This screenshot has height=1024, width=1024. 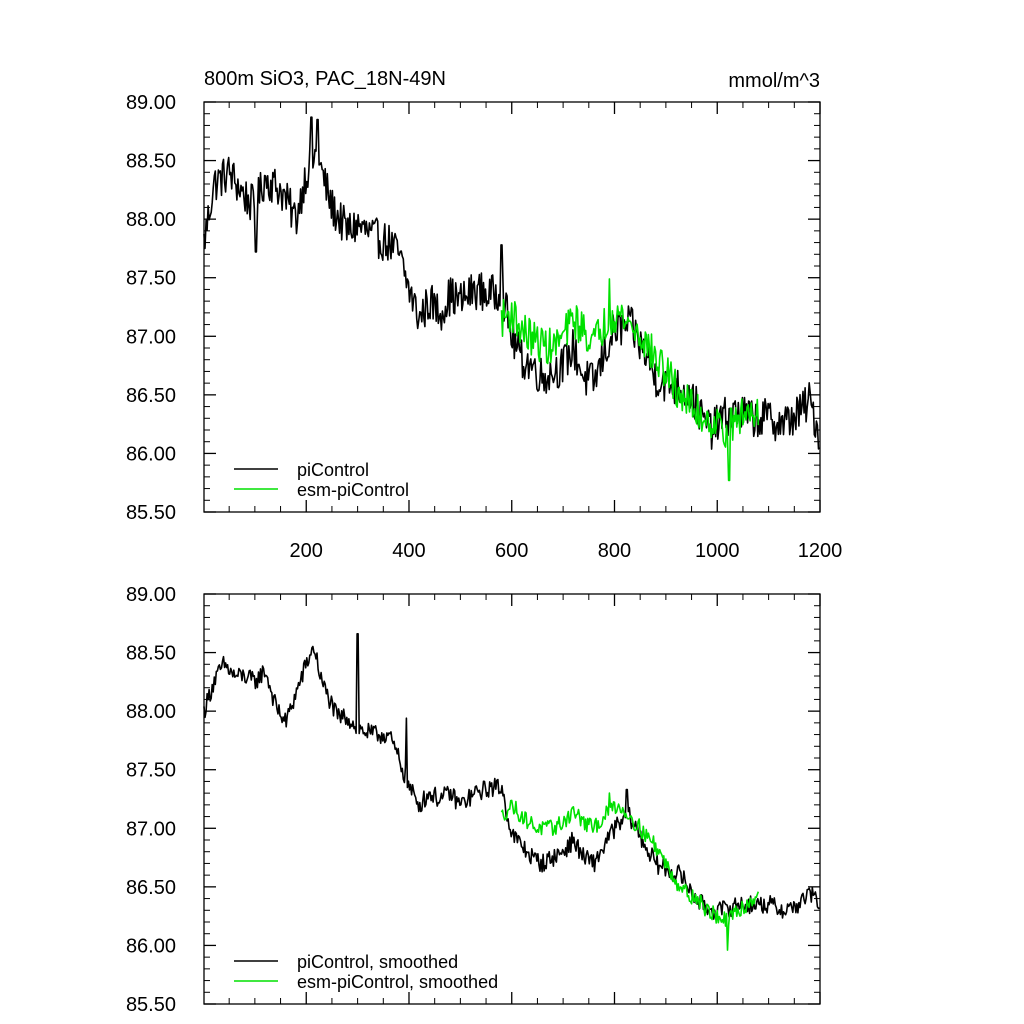 What do you see at coordinates (614, 551) in the screenshot?
I see `x-tick-label: 800` at bounding box center [614, 551].